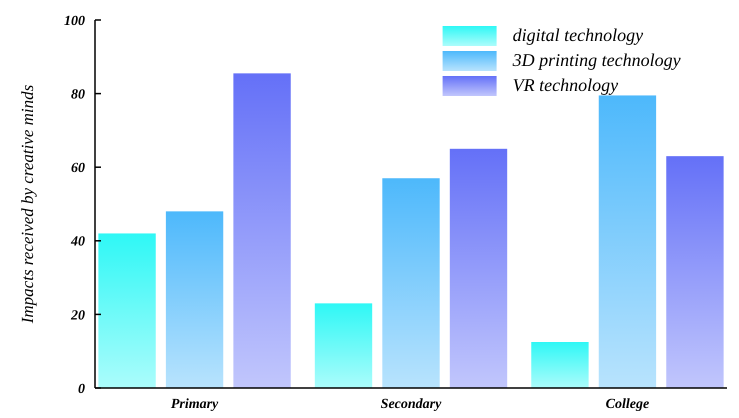 The image size is (739, 418). Describe the element at coordinates (578, 35) in the screenshot. I see `legend-label: digital technology` at that location.